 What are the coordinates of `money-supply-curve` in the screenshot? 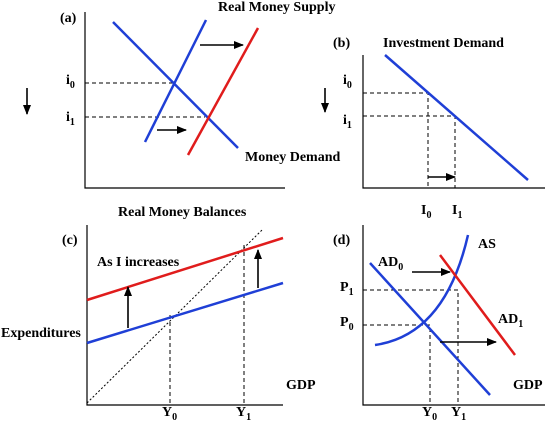 It's located at (175, 81).